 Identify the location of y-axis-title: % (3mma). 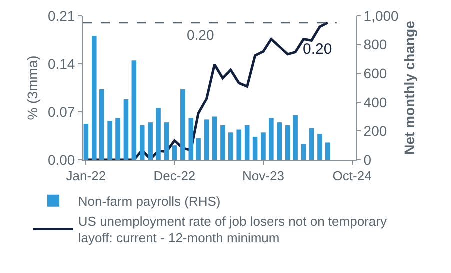
(32, 88).